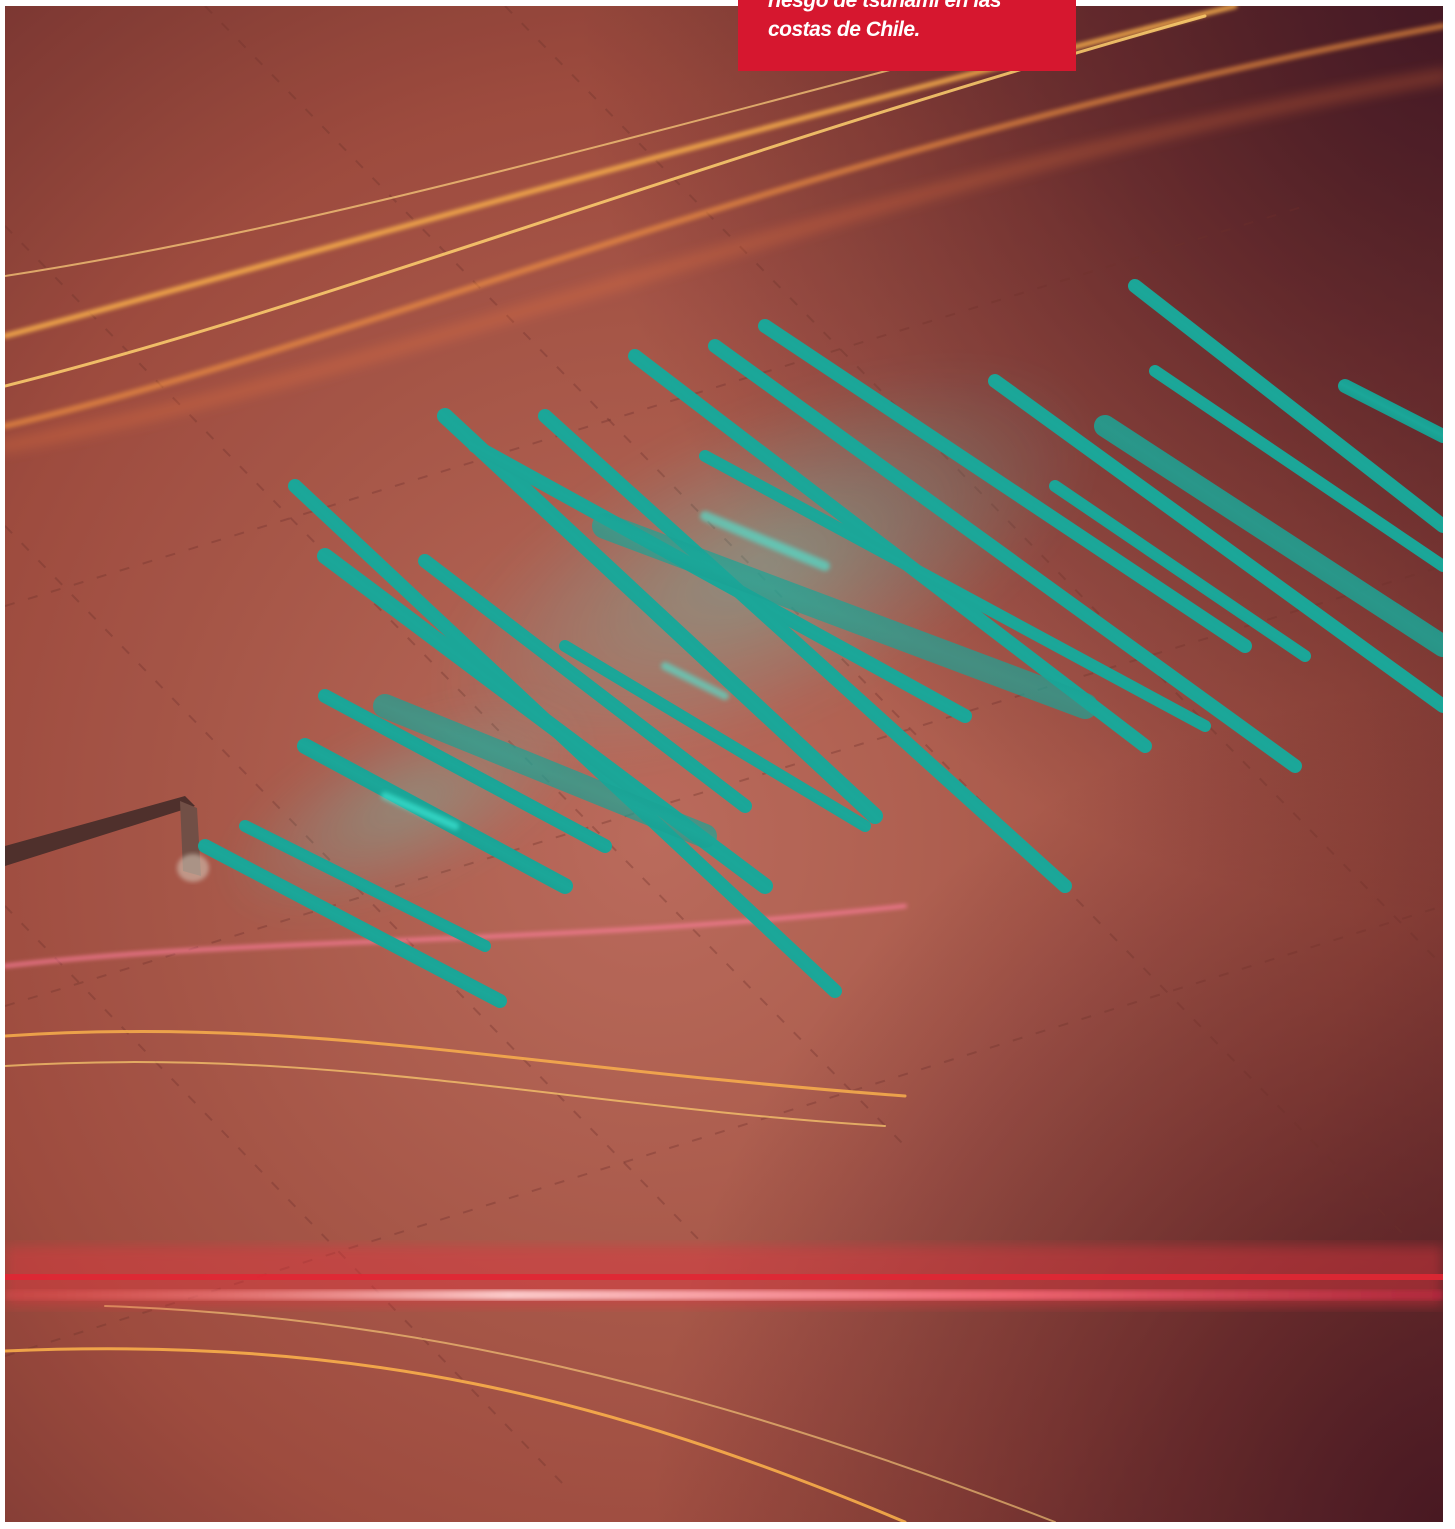  What do you see at coordinates (844, 29) in the screenshot?
I see `caption-line-2: costas de Chile.` at bounding box center [844, 29].